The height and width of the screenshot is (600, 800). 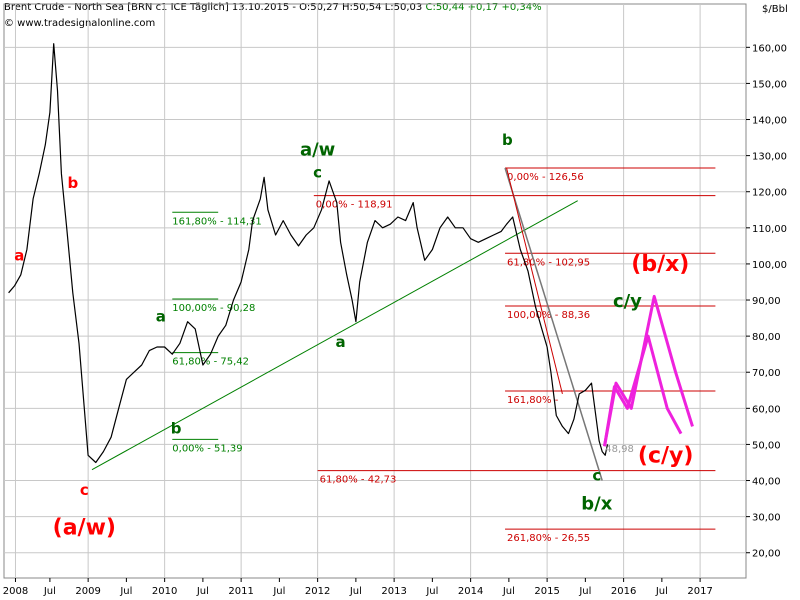 What do you see at coordinates (534, 281) in the screenshot?
I see `channel-line-red` at bounding box center [534, 281].